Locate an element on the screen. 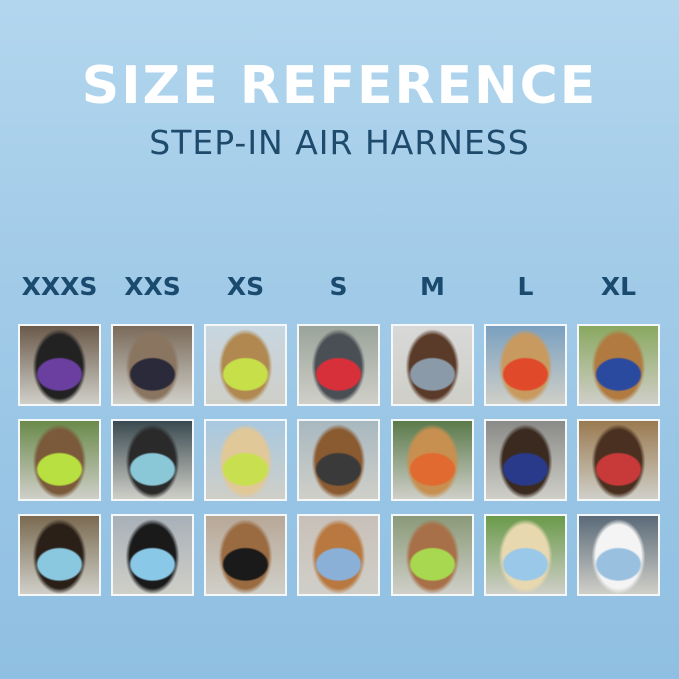 Image resolution: width=679 pixels, height=679 pixels. size-label-l: L is located at coordinates (525, 286).